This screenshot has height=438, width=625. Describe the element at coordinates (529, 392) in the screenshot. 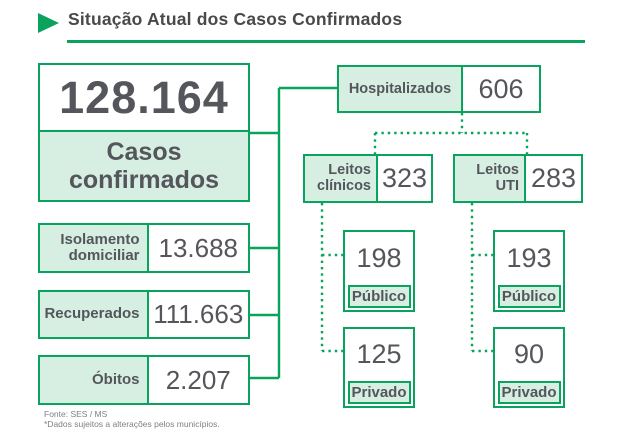

I see `icu-private-label: Privado` at that location.